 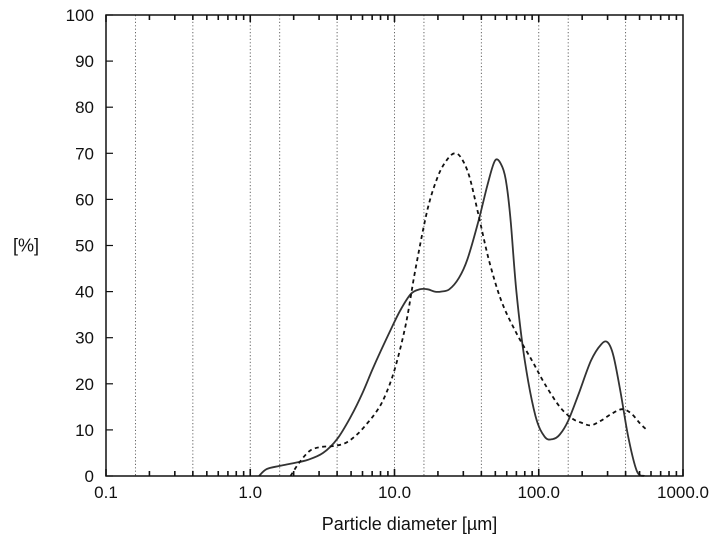 I want to click on x-axis-title: Particle diameter [µm], so click(x=409, y=524).